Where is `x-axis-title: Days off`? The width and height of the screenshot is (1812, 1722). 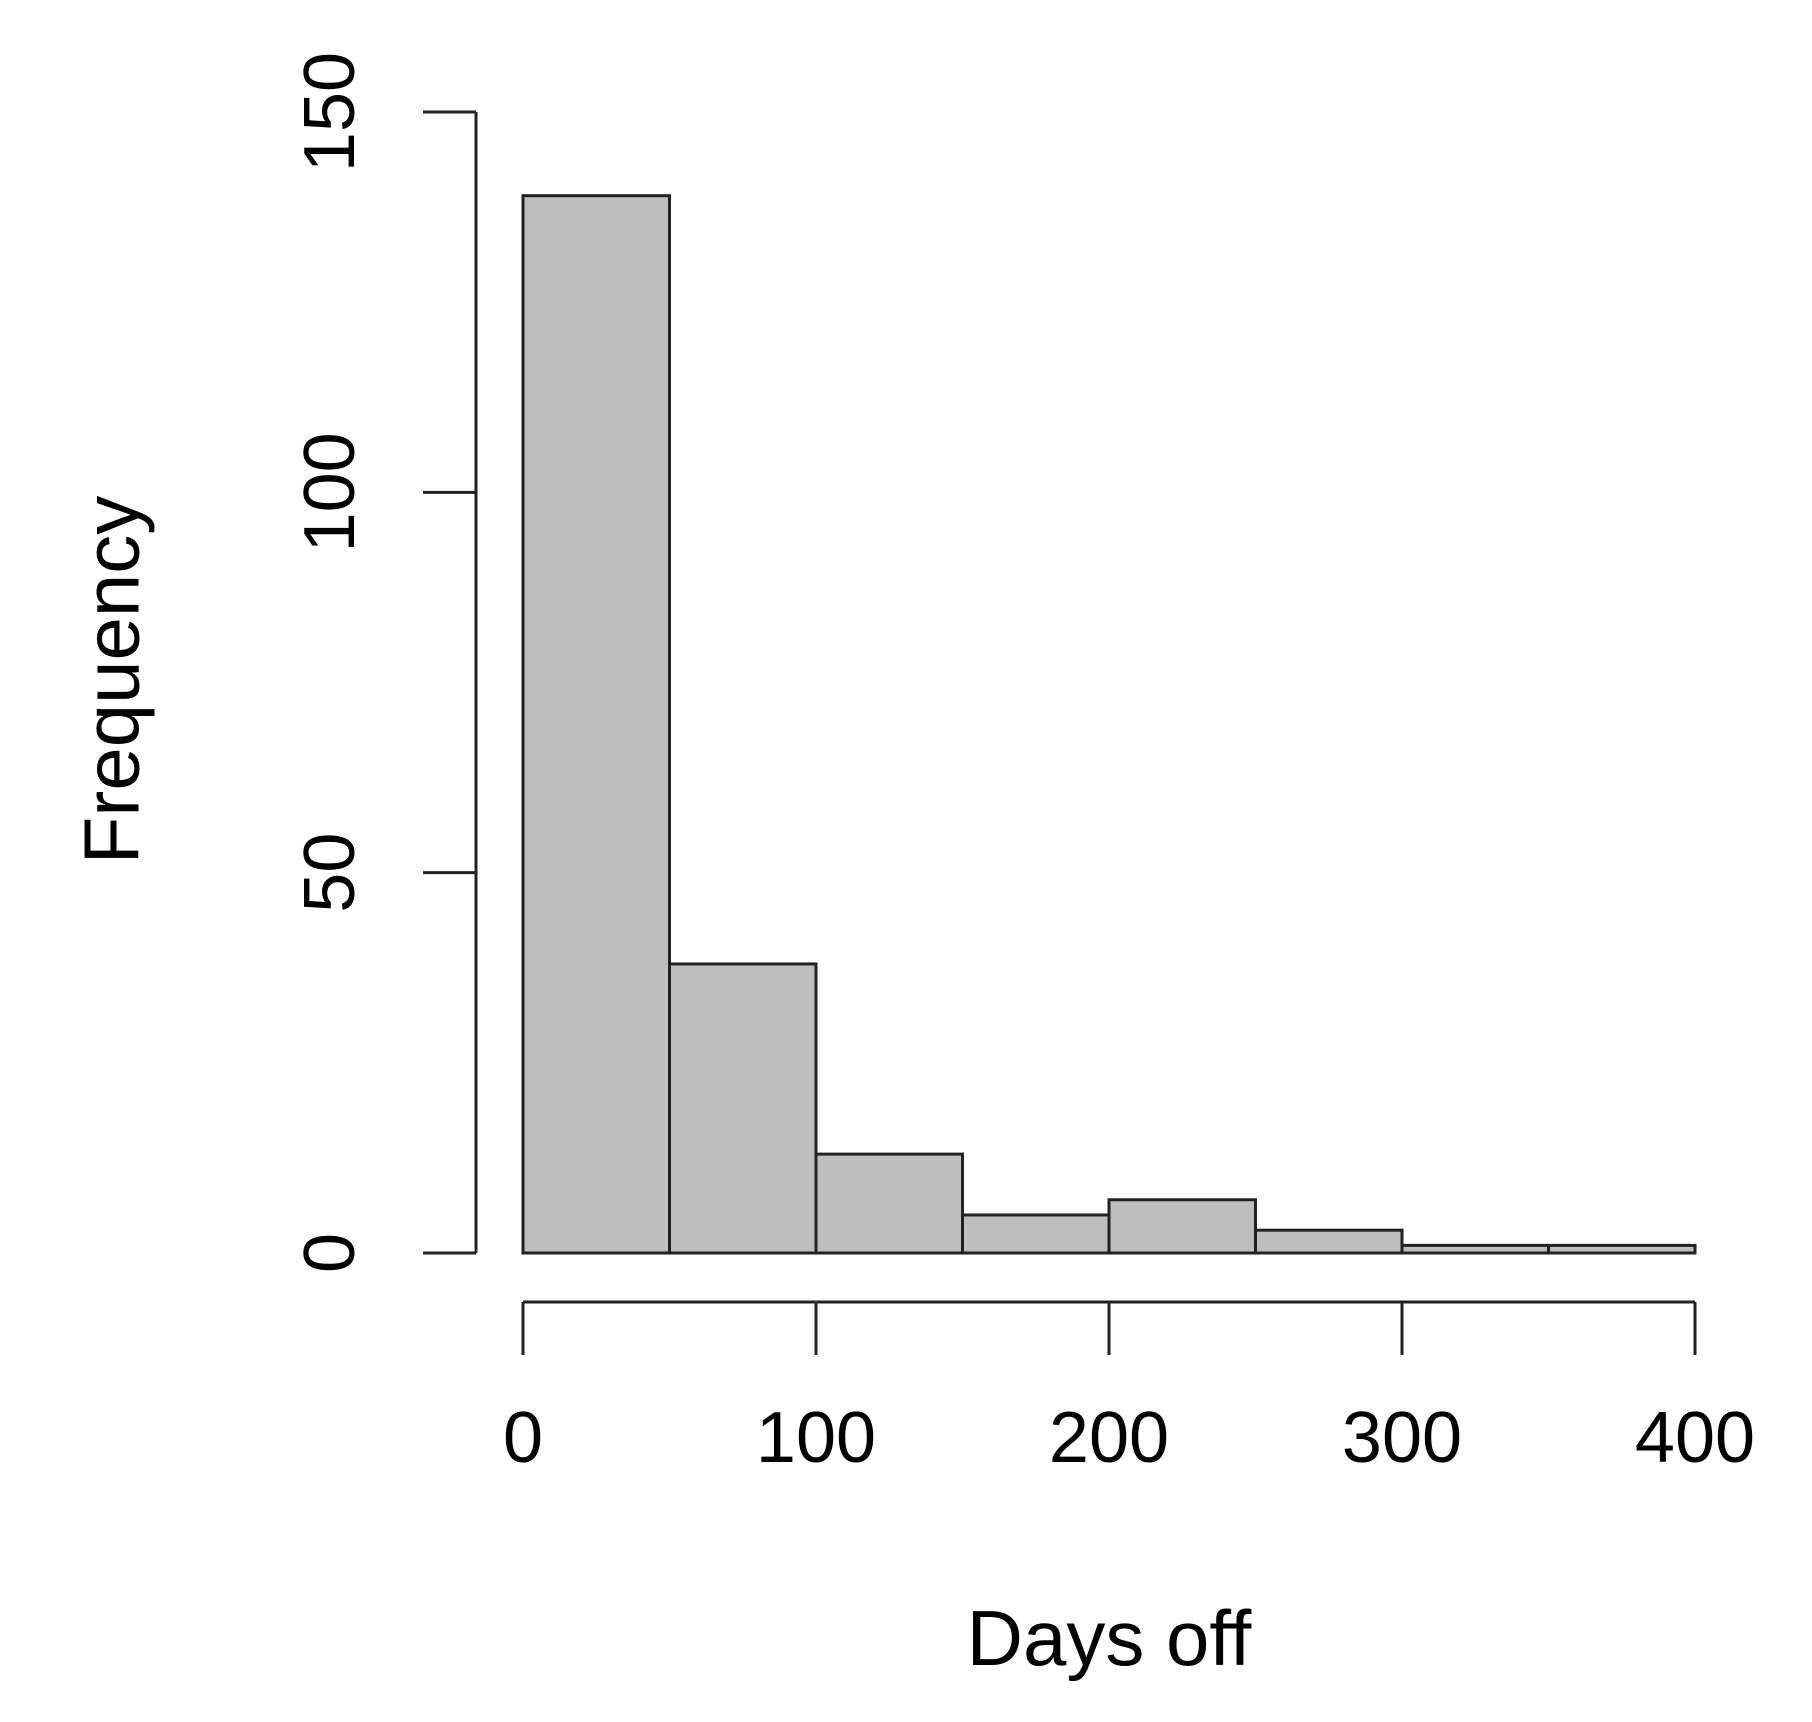
x-axis-title: Days off is located at coordinates (1109, 1638).